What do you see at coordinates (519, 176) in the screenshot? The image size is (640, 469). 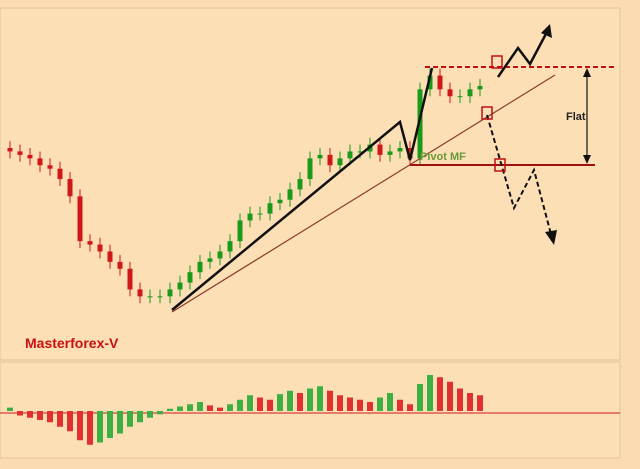 I see `down-arrow` at bounding box center [519, 176].